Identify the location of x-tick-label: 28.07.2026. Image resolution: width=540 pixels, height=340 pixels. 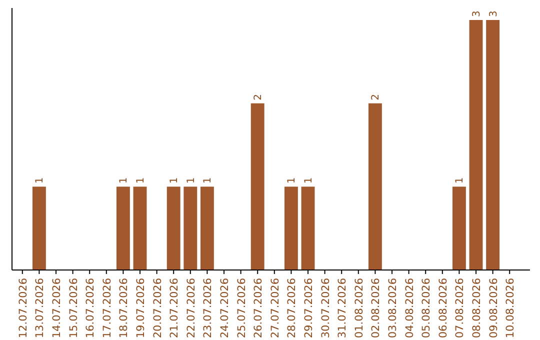
(292, 308).